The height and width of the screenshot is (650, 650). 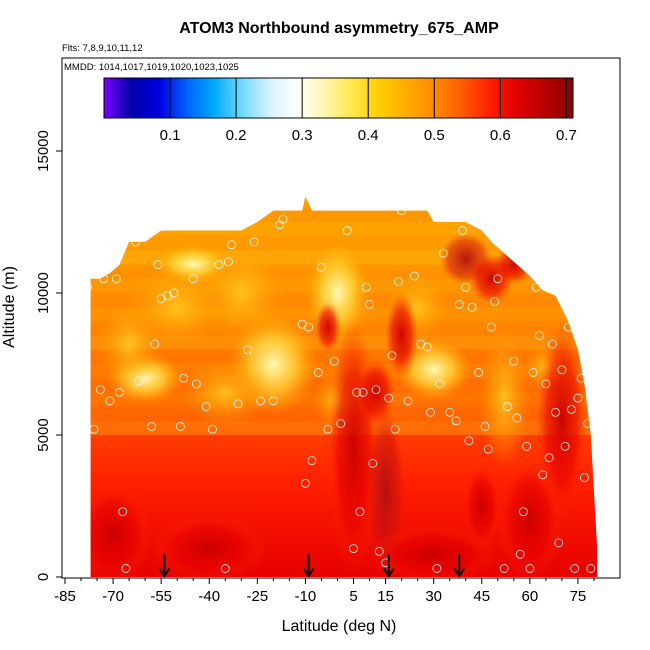 What do you see at coordinates (65, 596) in the screenshot?
I see `x-tick-label: -85` at bounding box center [65, 596].